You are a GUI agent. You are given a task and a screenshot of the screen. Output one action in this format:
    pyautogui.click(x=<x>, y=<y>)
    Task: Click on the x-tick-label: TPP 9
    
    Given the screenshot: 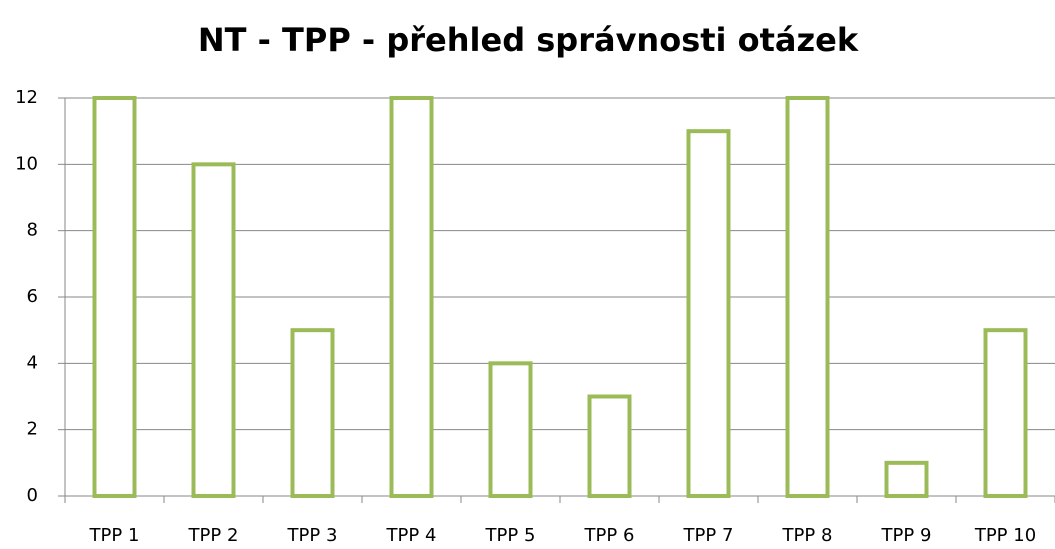 What is the action you would take?
    pyautogui.click(x=906, y=535)
    